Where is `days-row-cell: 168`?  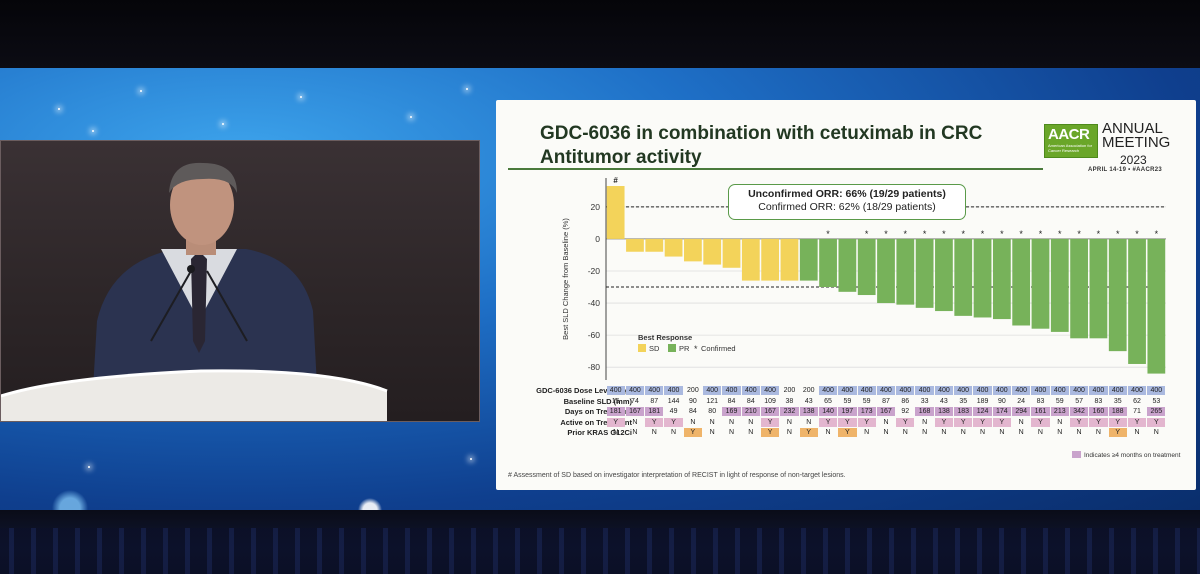 days-row-cell: 168 is located at coordinates (924, 411).